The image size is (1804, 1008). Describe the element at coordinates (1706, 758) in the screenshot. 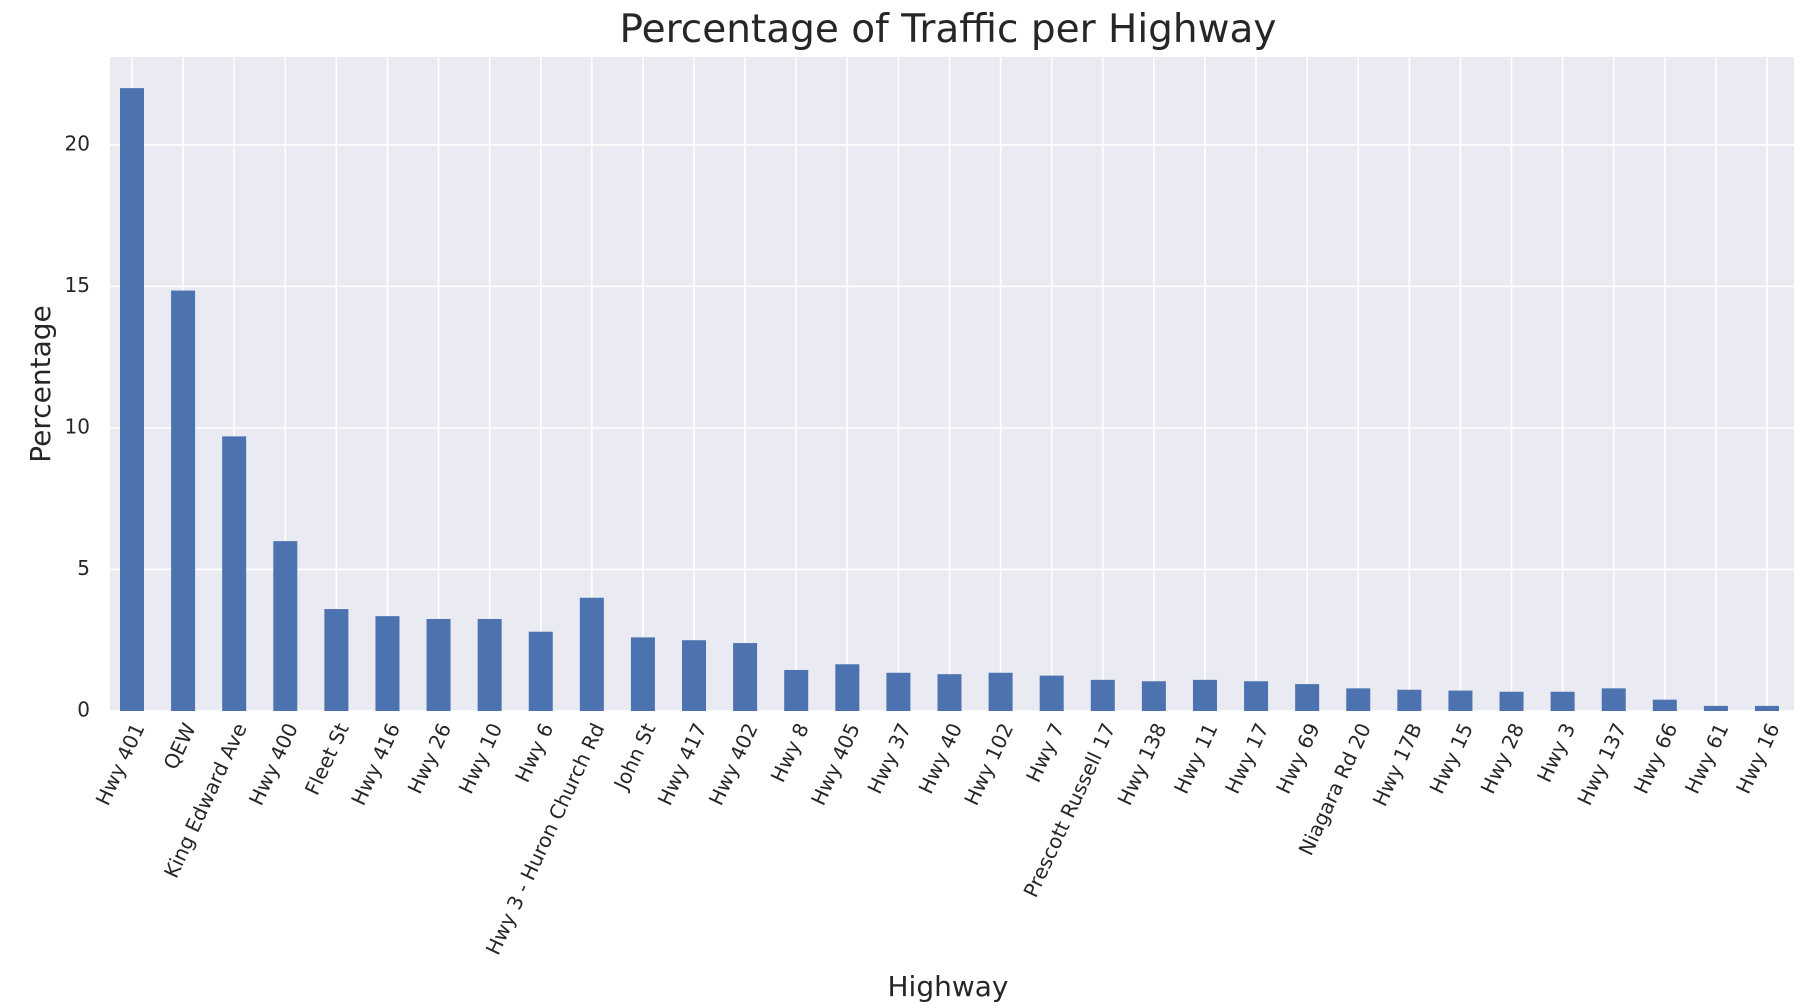

I see `x-tick-label: Hwy 61` at that location.